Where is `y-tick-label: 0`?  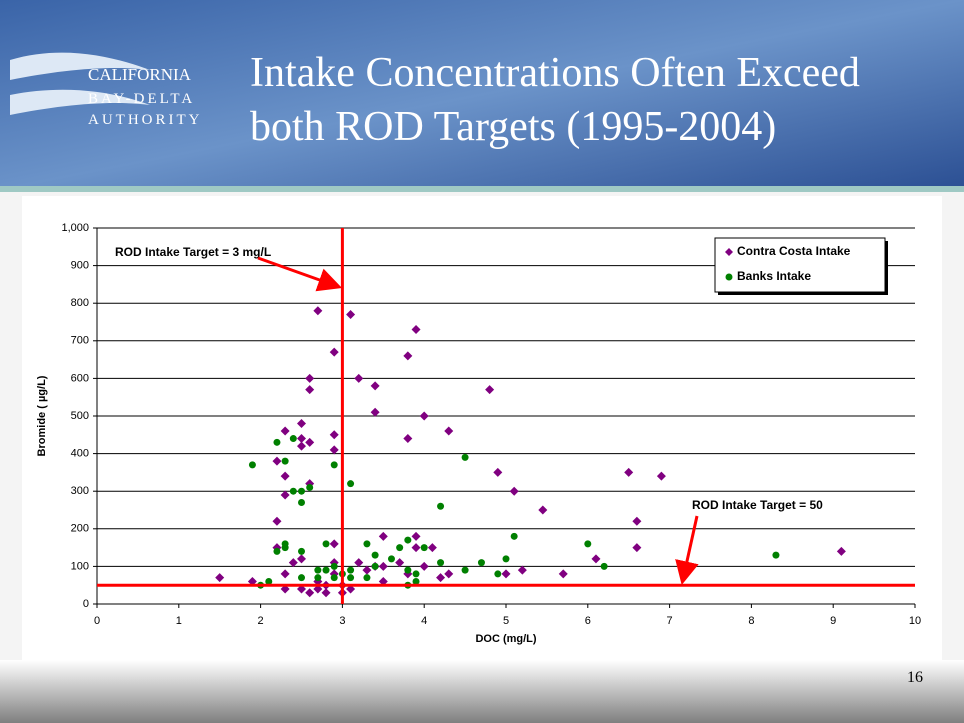 y-tick-label: 0 is located at coordinates (86, 604).